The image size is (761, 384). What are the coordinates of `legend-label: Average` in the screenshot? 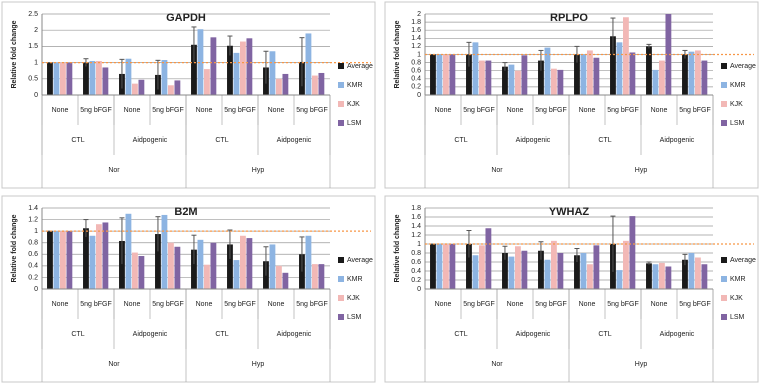 It's located at (743, 260).